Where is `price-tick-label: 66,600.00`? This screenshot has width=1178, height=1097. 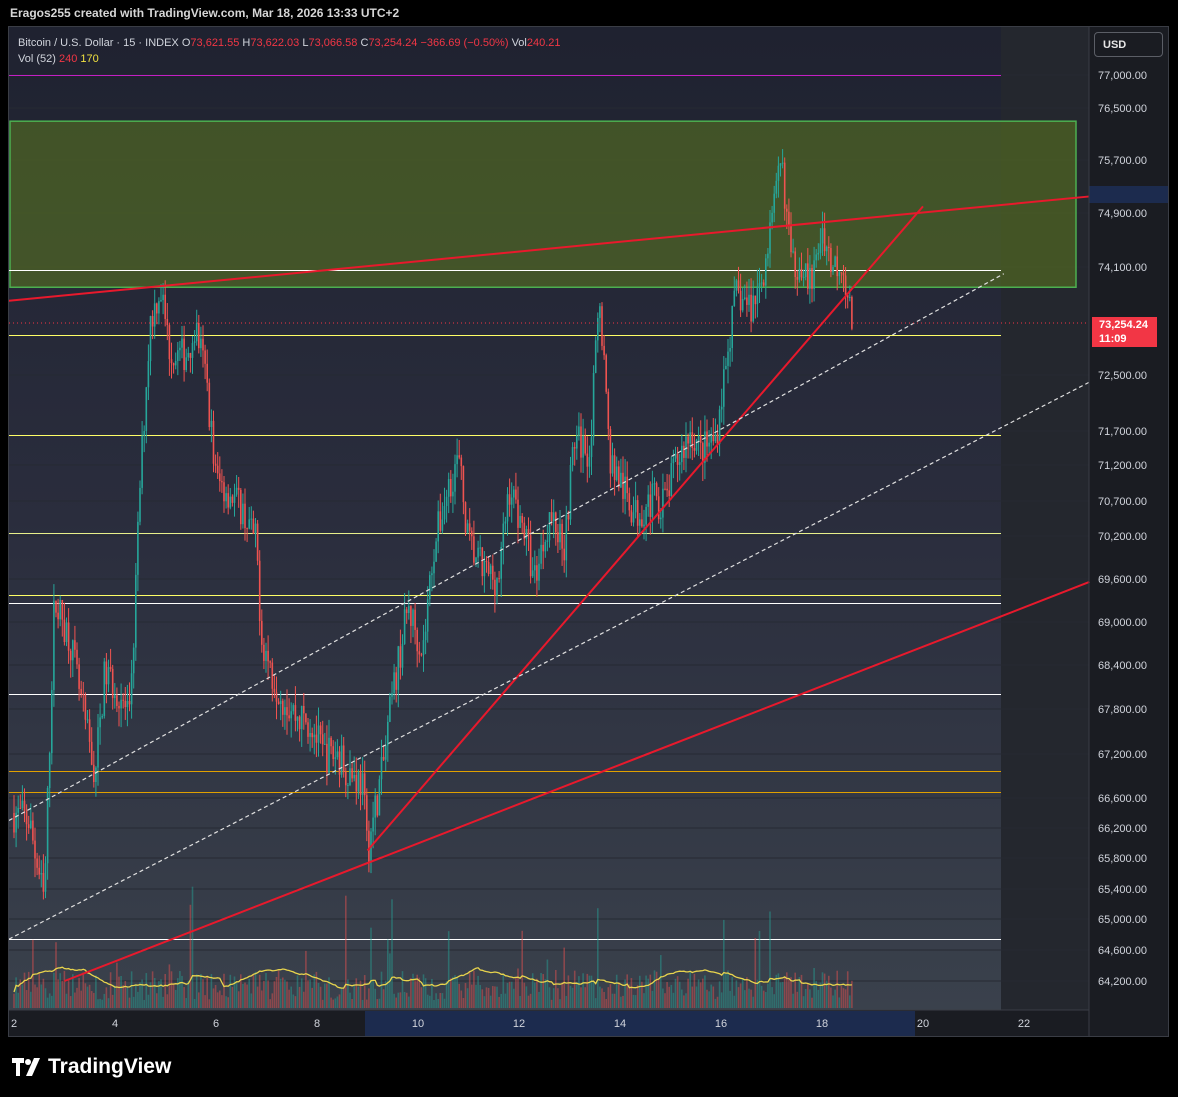
price-tick-label: 66,600.00 is located at coordinates (1122, 799).